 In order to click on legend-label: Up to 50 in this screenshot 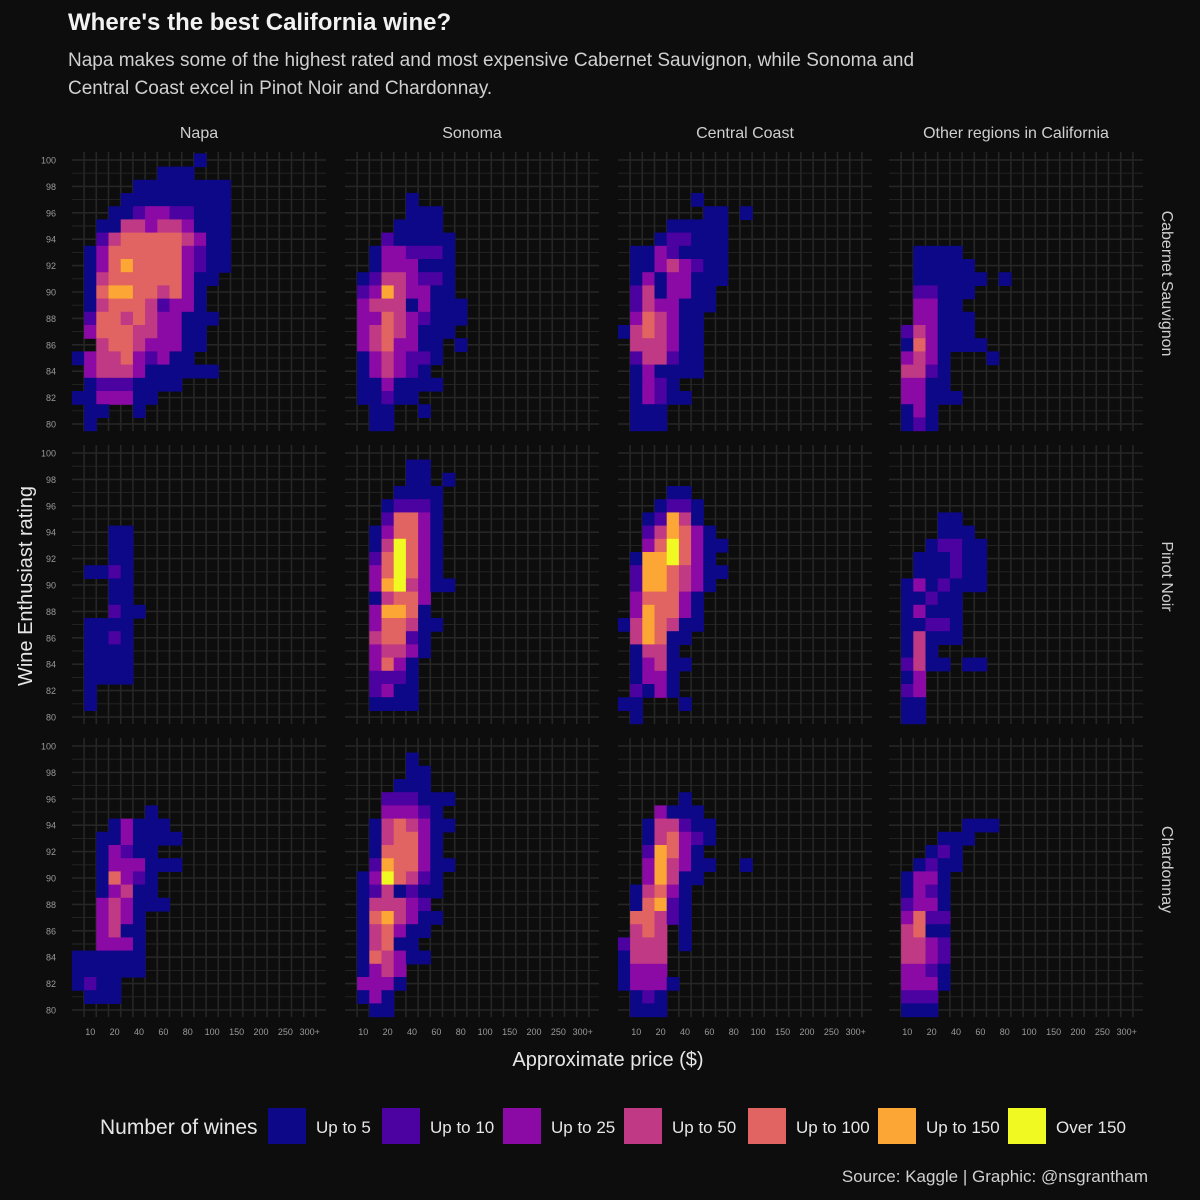, I will do `click(704, 1127)`.